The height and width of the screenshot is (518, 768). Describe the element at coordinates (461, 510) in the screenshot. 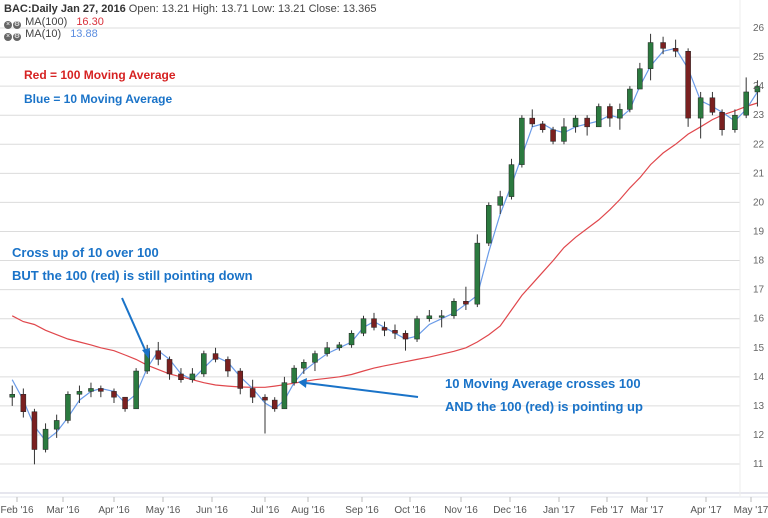

I see `x-tick-label: Nov '16` at that location.